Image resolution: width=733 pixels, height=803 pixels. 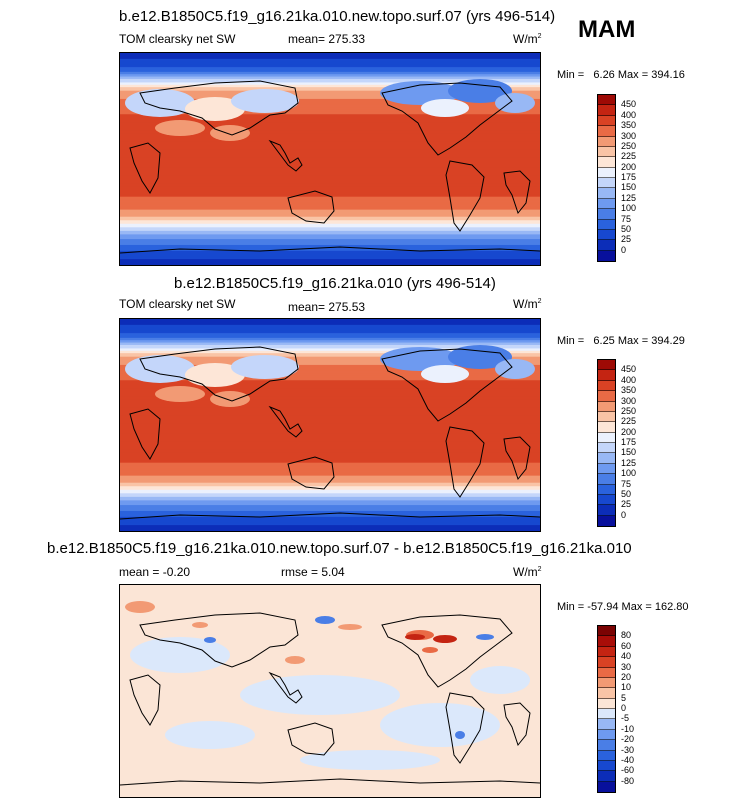 What do you see at coordinates (626, 687) in the screenshot?
I see `colorbar-tick-label: 10` at bounding box center [626, 687].